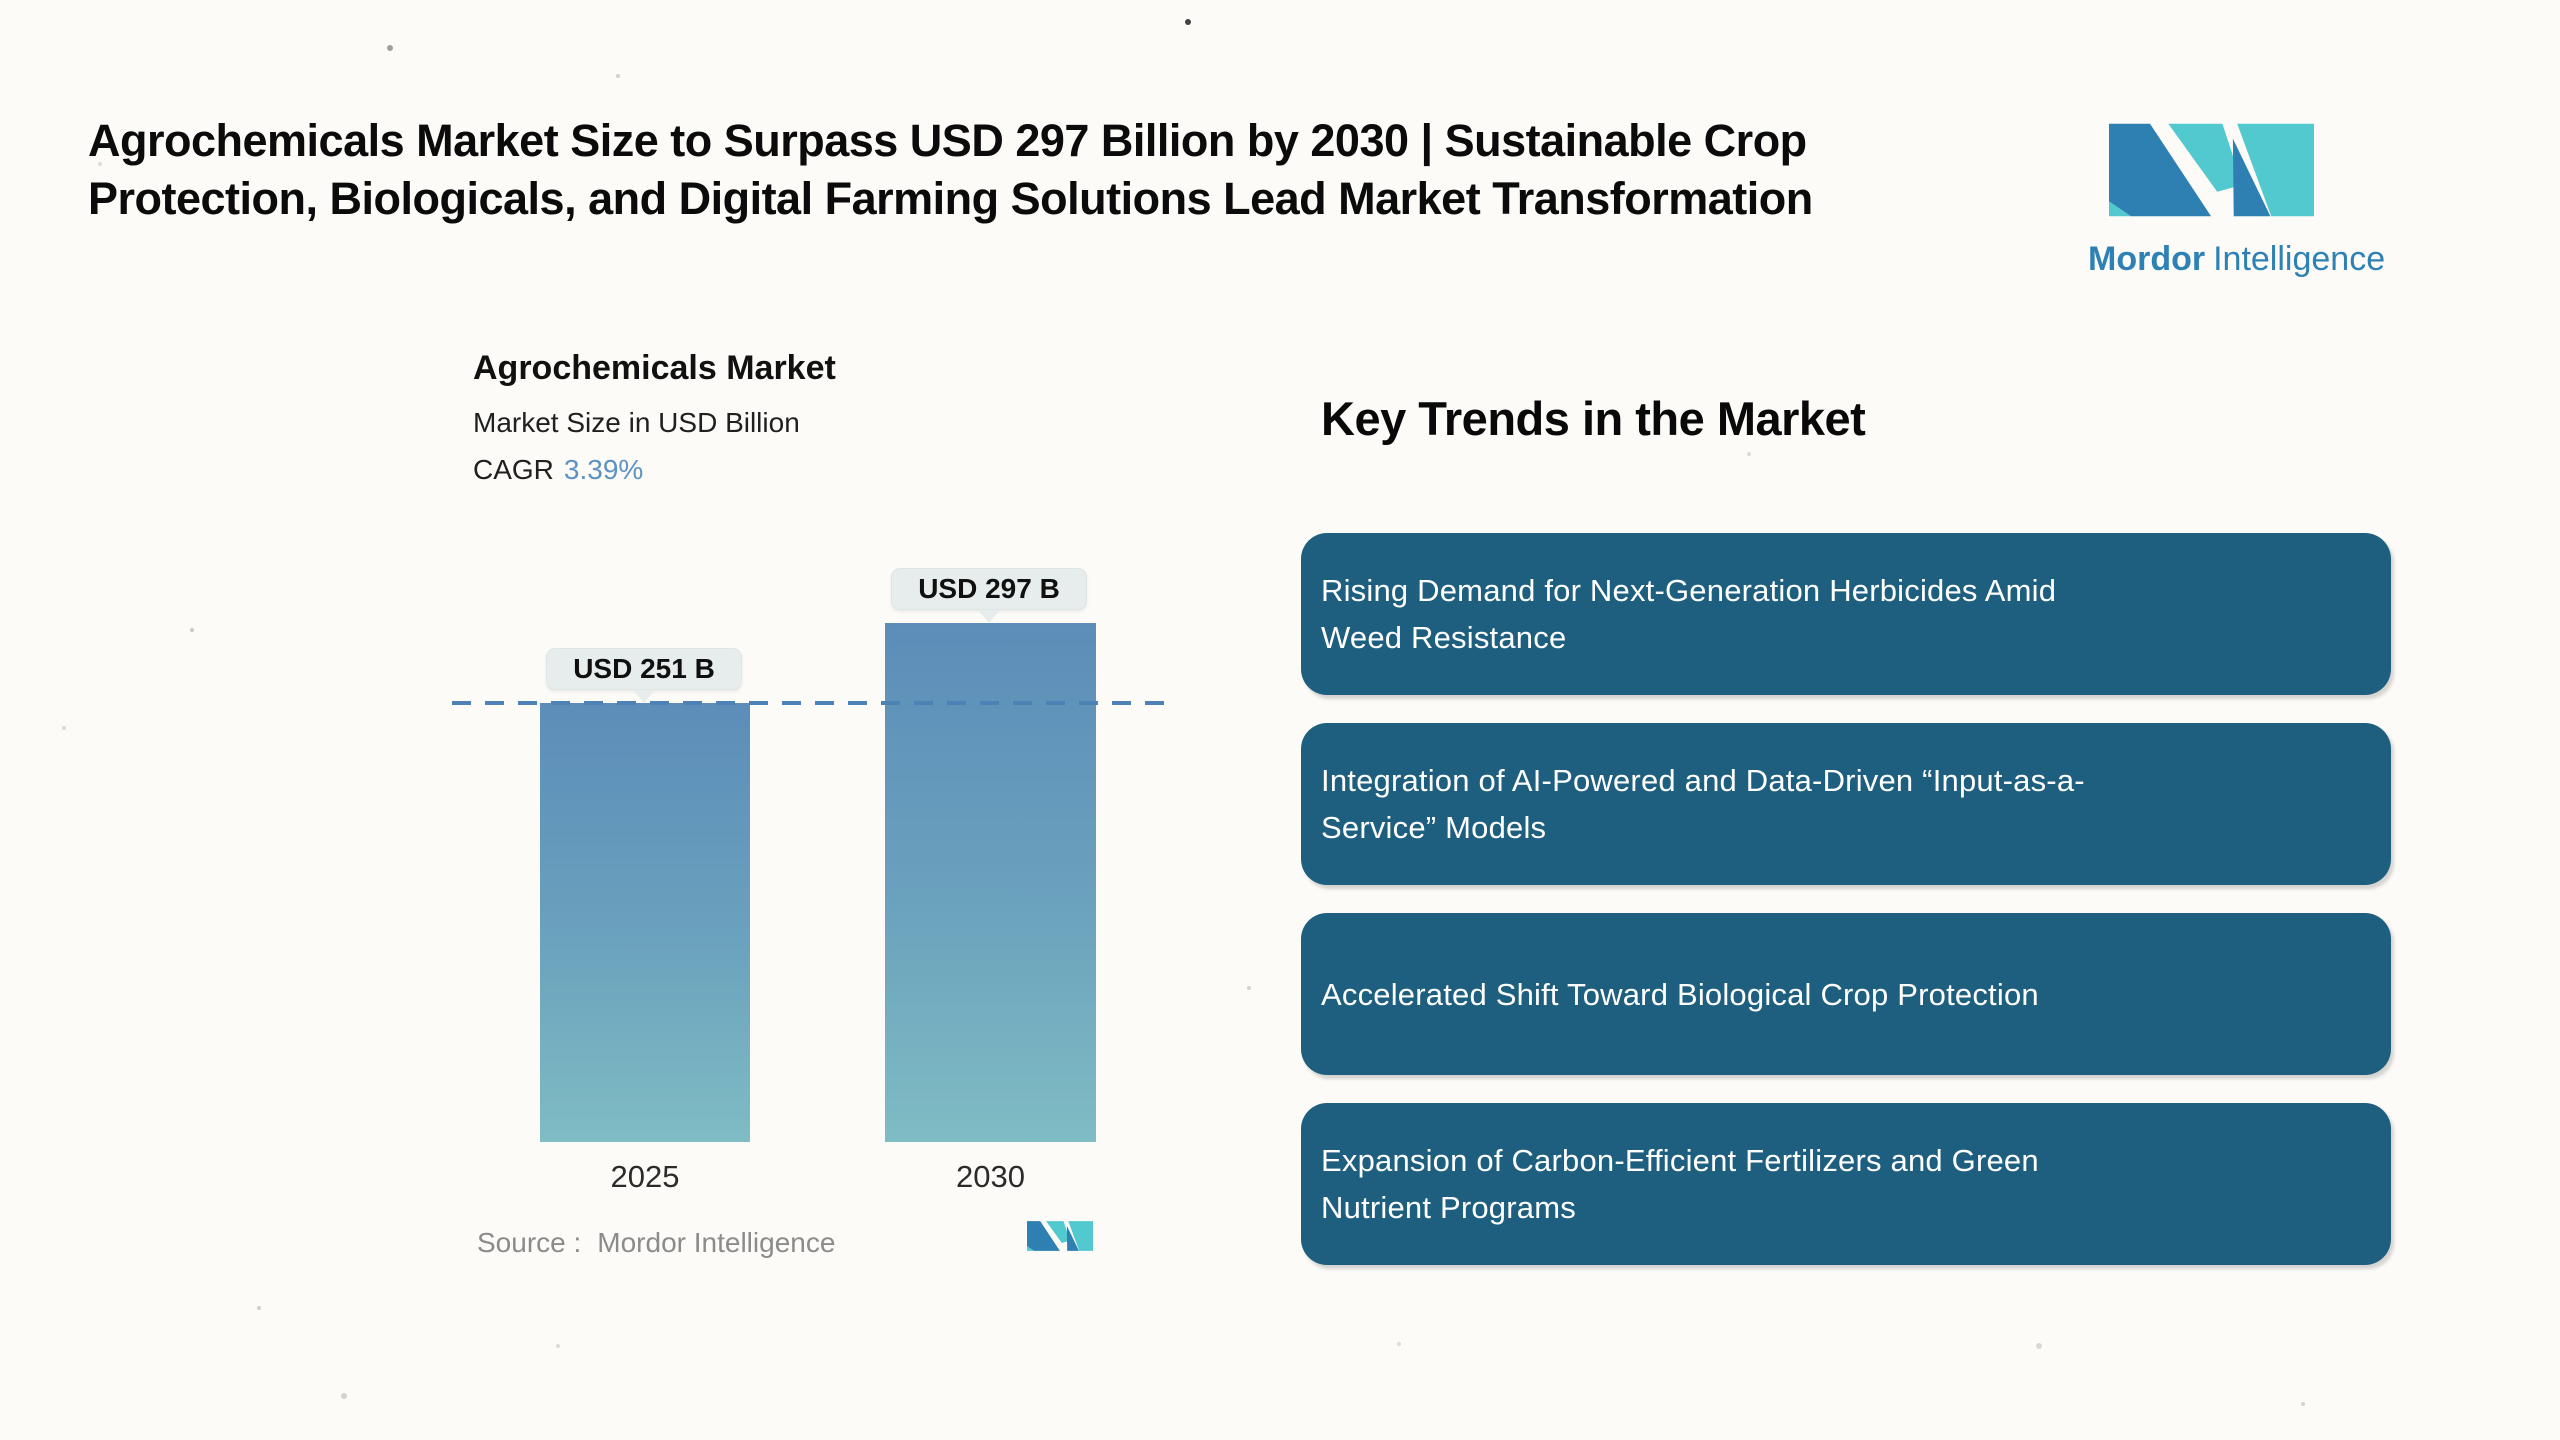 The width and height of the screenshot is (2560, 1440). I want to click on source-value: Mordor Intelligence, so click(716, 1242).